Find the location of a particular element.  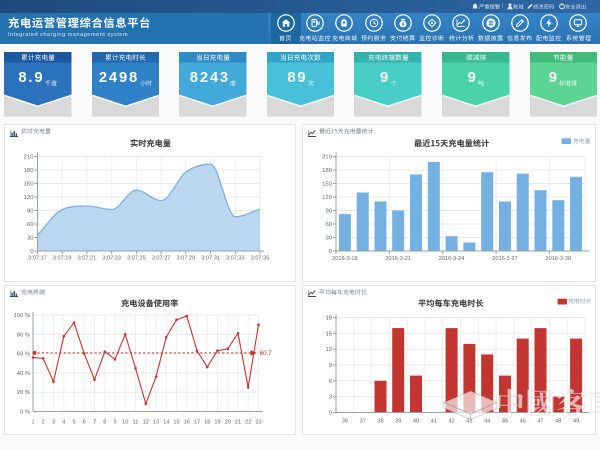

svg-text: 2016-3-18 is located at coordinates (345, 259).